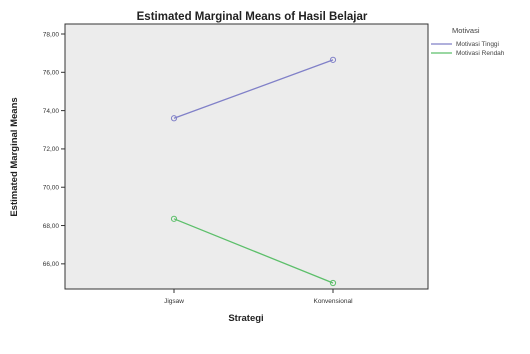 The height and width of the screenshot is (354, 530). I want to click on y-tick-label: 74,00, so click(51, 111).